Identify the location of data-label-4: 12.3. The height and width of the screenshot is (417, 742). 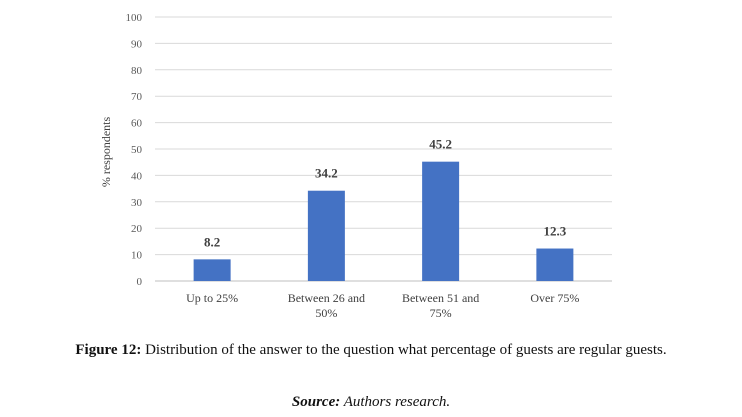
(555, 231).